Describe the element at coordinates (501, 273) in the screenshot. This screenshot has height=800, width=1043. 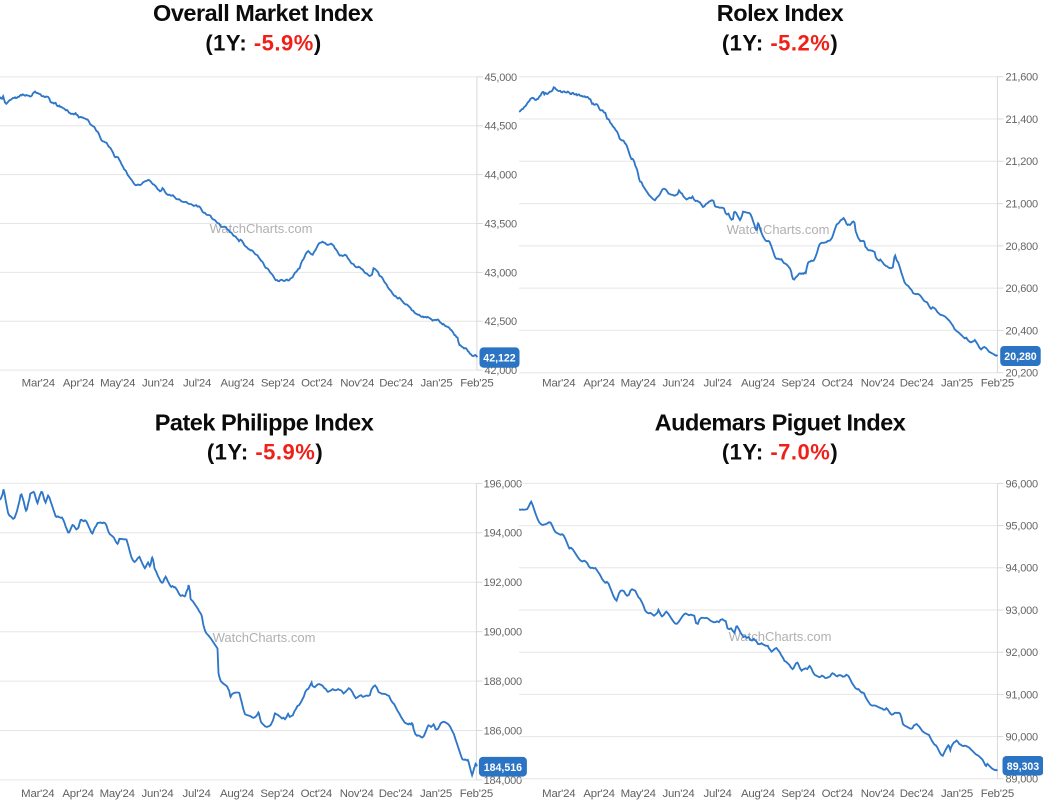
I see `svg-text: 43,000` at that location.